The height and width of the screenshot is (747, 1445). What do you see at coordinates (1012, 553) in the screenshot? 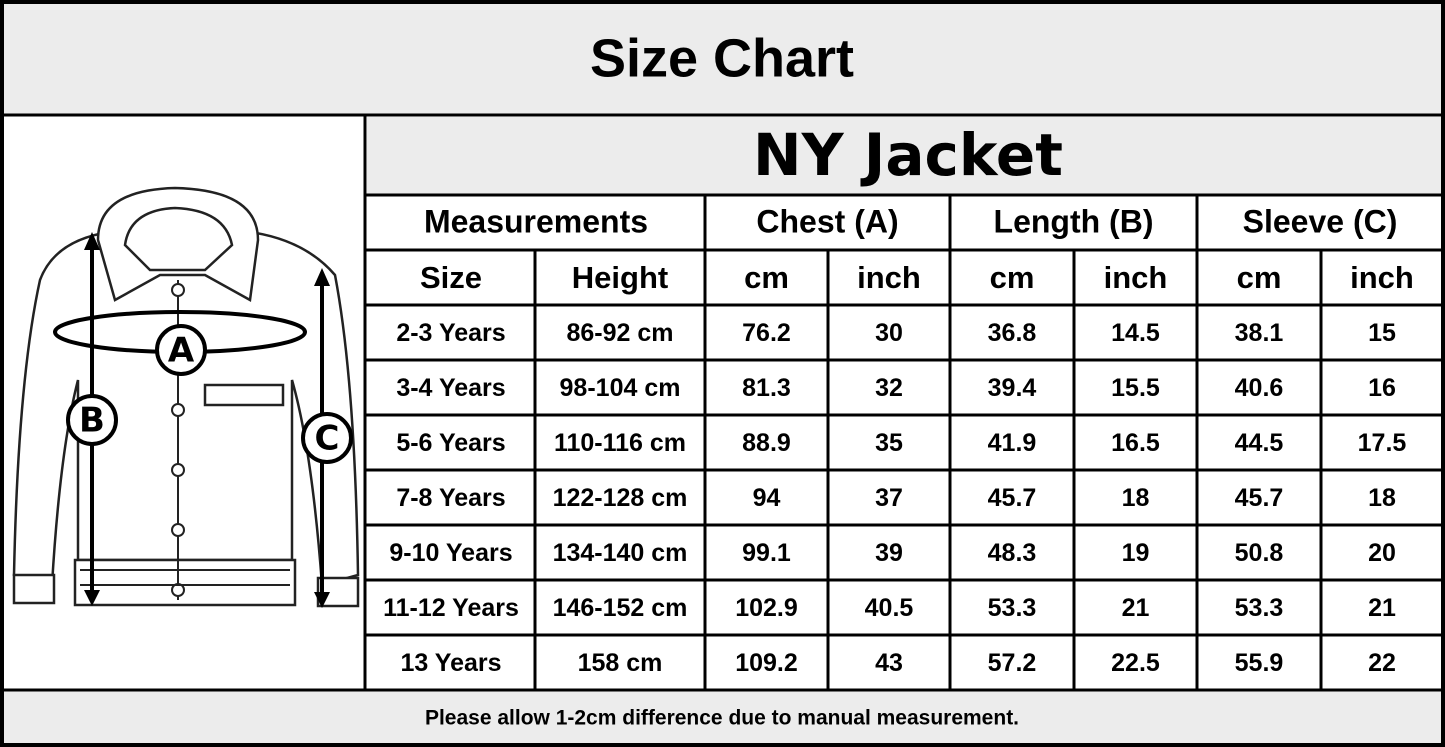
I see `table-cell: 48.3` at bounding box center [1012, 553].